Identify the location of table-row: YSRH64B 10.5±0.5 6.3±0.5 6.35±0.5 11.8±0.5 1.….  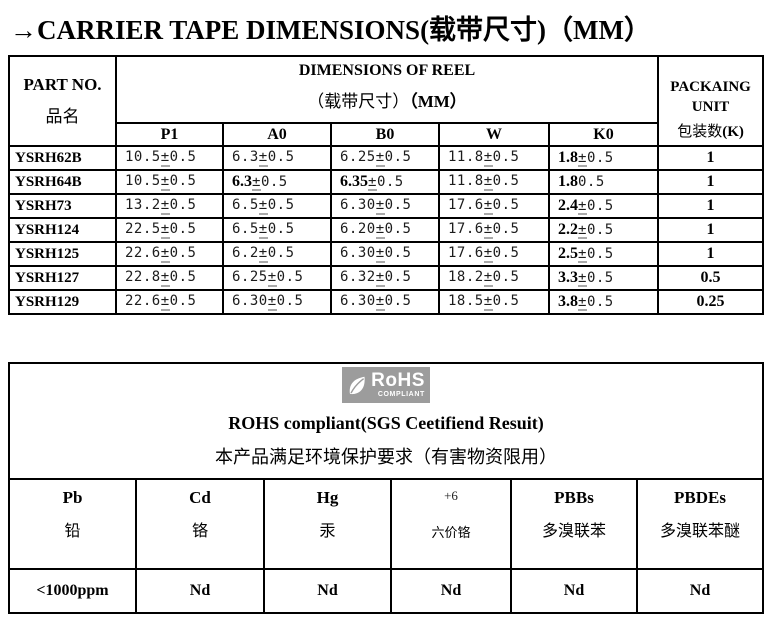
(386, 182).